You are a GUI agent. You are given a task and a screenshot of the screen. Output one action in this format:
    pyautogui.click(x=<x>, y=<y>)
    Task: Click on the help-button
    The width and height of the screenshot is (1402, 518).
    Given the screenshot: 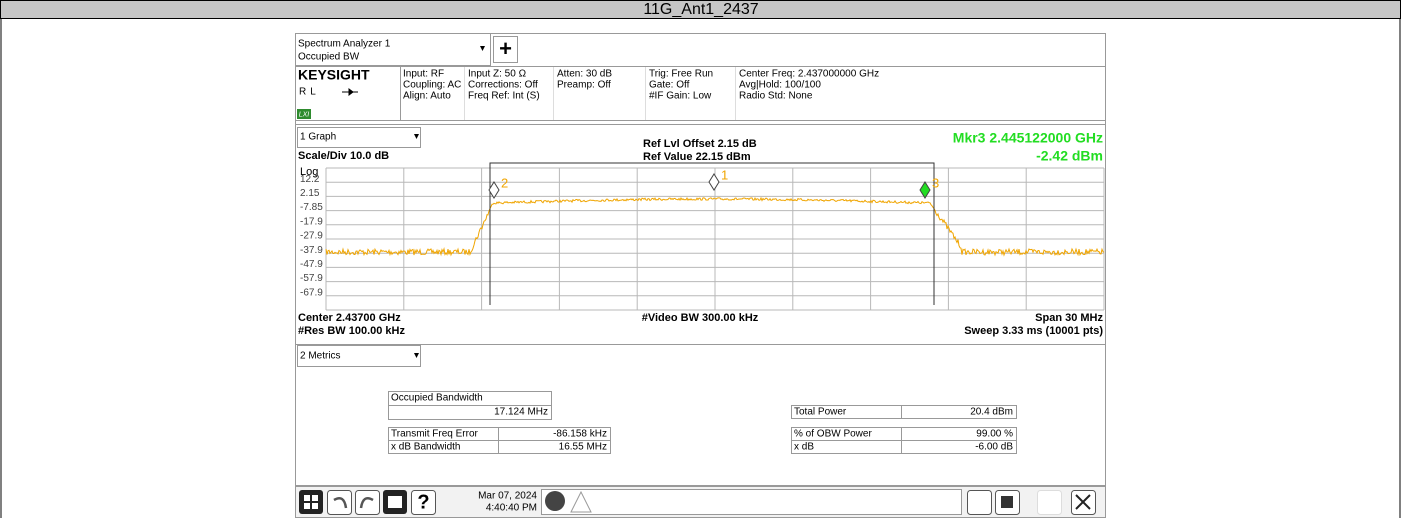 What is the action you would take?
    pyautogui.click(x=423, y=502)
    